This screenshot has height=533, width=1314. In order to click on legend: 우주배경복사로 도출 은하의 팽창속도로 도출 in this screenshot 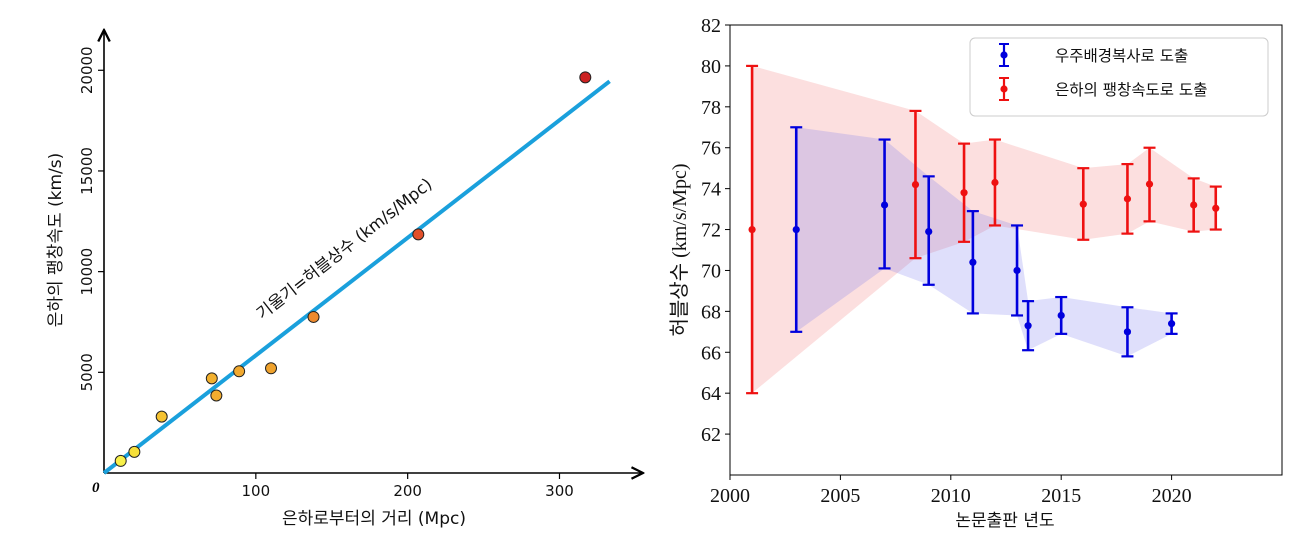, I will do `click(1119, 77)`.